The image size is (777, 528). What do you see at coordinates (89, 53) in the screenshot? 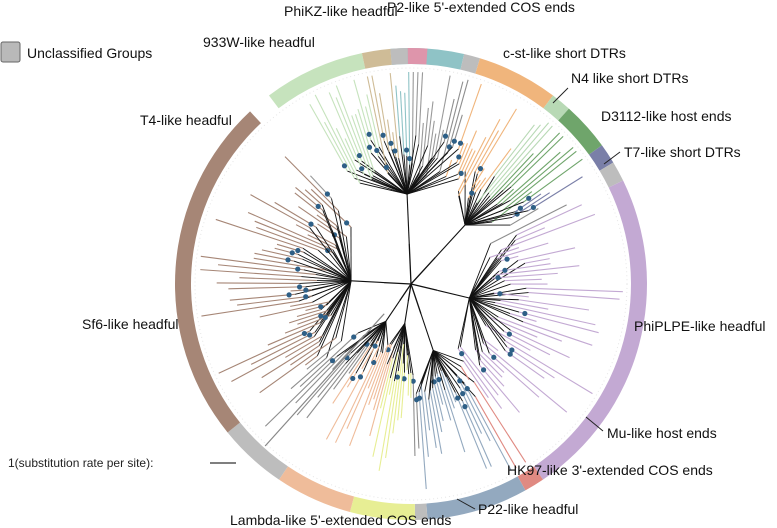
I see `legend-label-unclassified: Unclassified Groups` at bounding box center [89, 53].